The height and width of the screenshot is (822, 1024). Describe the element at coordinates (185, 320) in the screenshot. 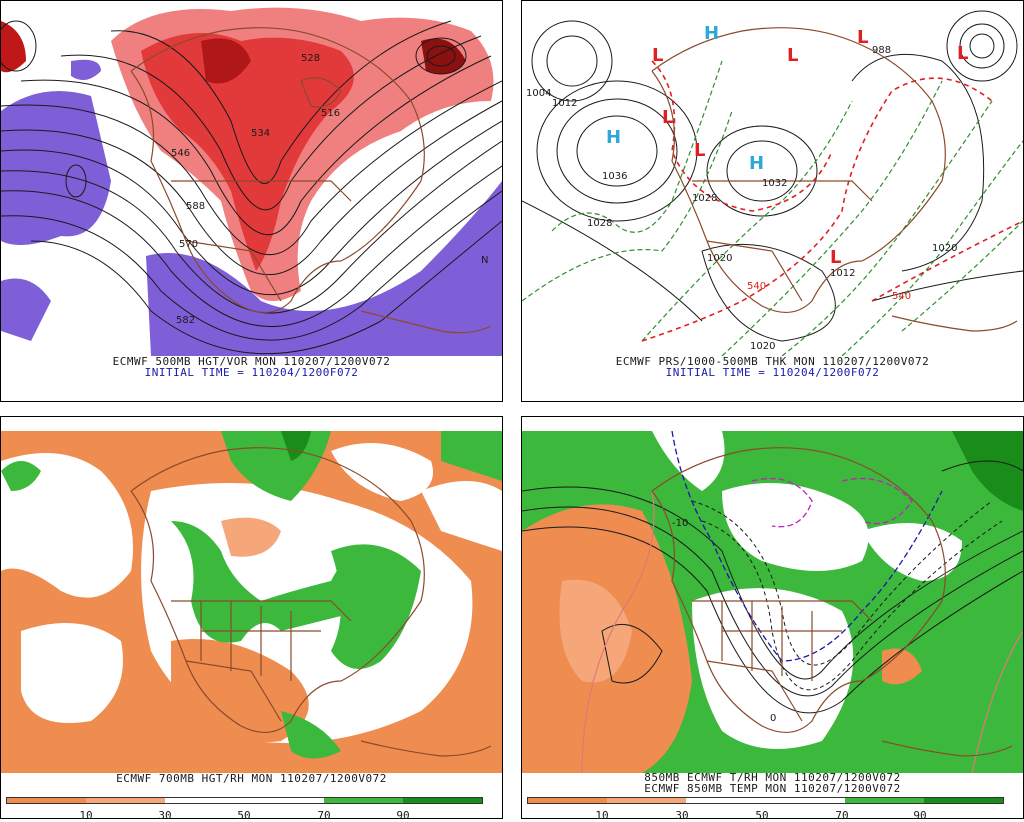

I see `contour-label: 582` at that location.